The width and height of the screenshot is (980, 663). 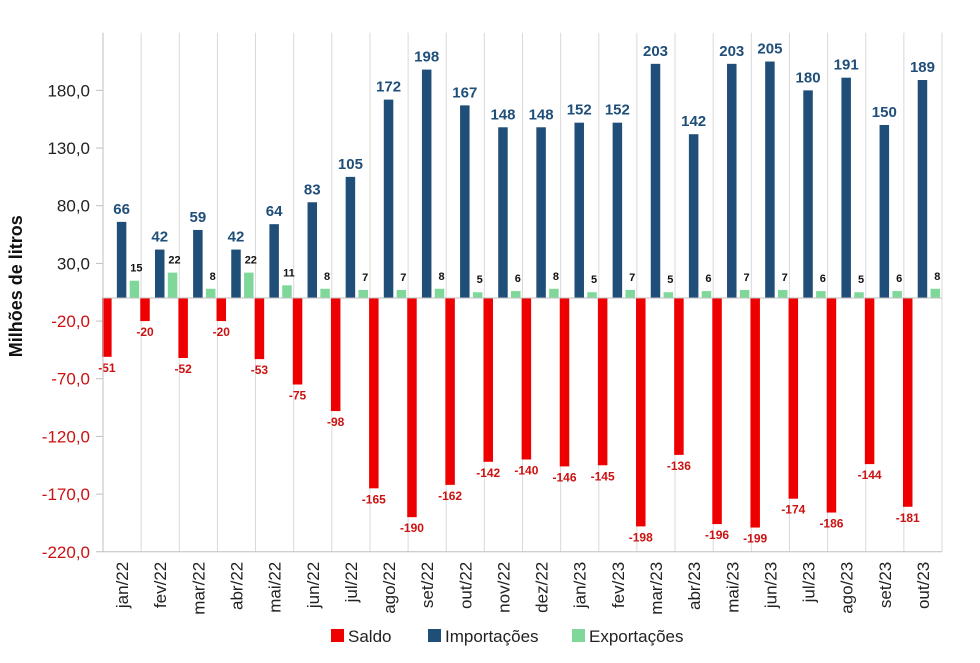 I want to click on data-label: -75, so click(x=298, y=396).